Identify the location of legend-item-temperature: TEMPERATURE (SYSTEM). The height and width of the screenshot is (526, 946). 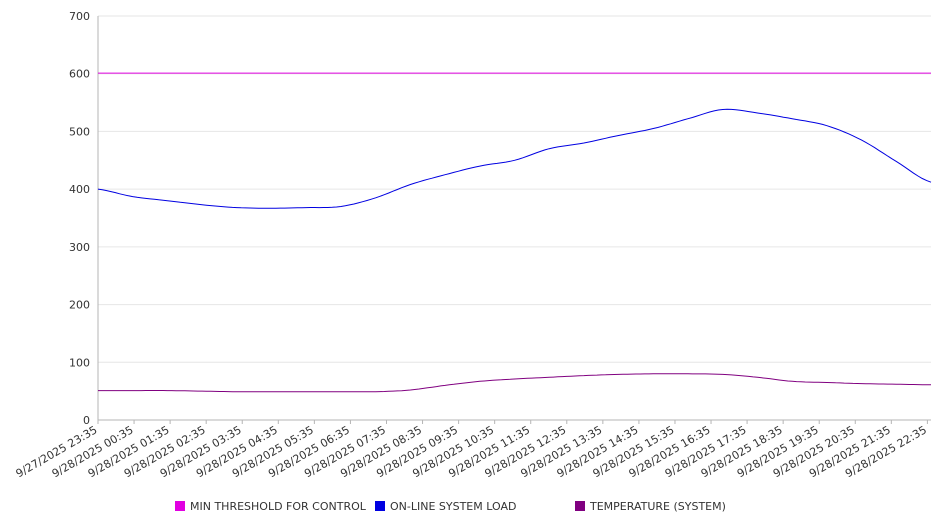
(650, 506).